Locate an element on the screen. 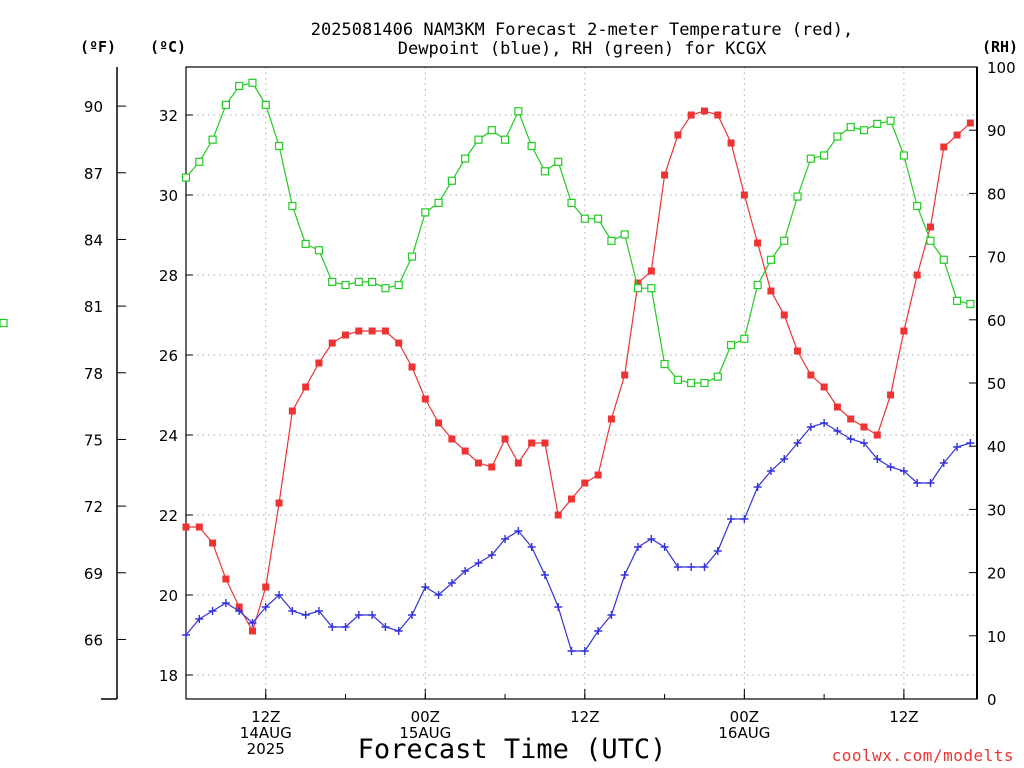 This screenshot has width=1024, height=768. celsius-tick-label: 32 is located at coordinates (168, 116).